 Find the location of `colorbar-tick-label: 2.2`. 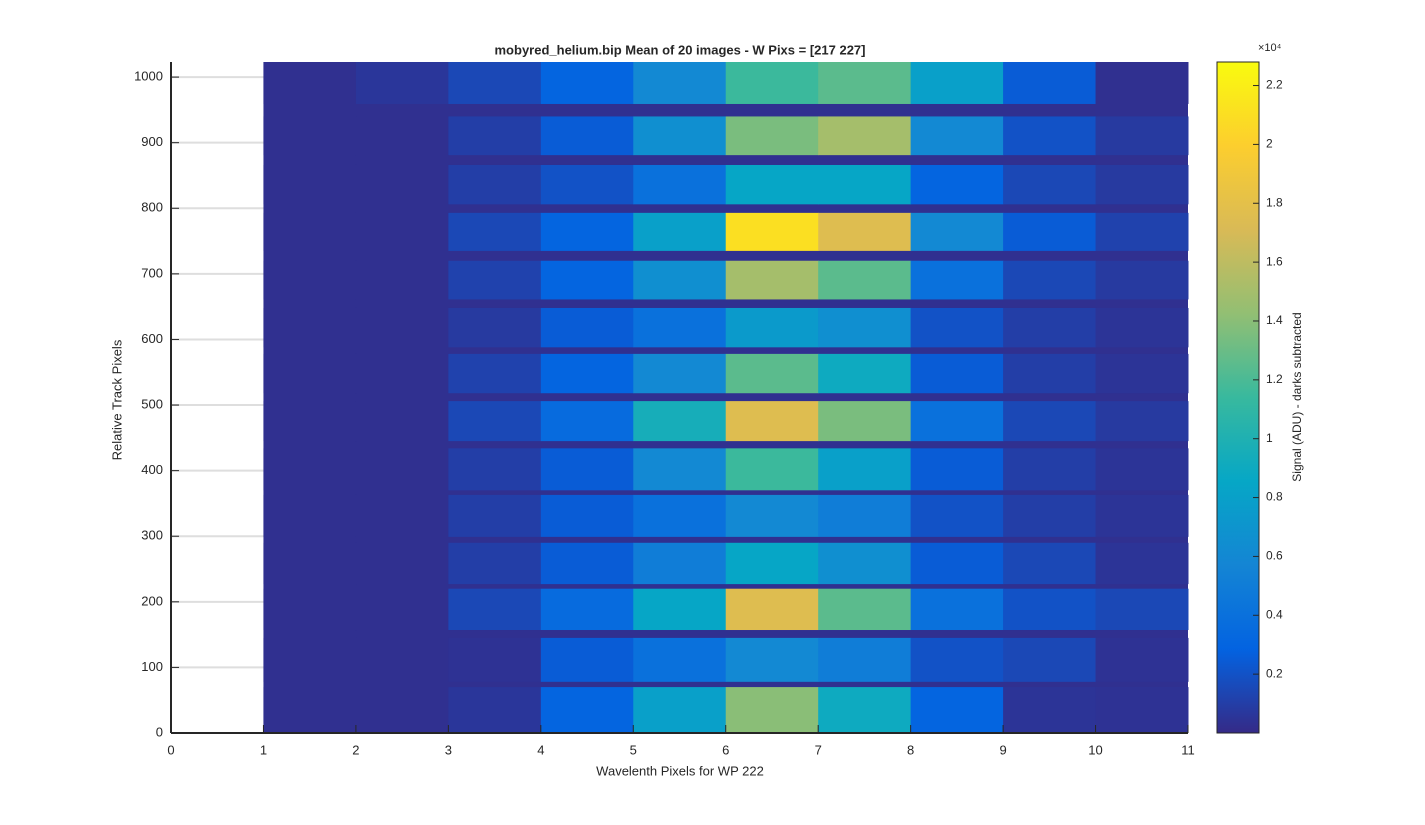

colorbar-tick-label: 2.2 is located at coordinates (1274, 85).